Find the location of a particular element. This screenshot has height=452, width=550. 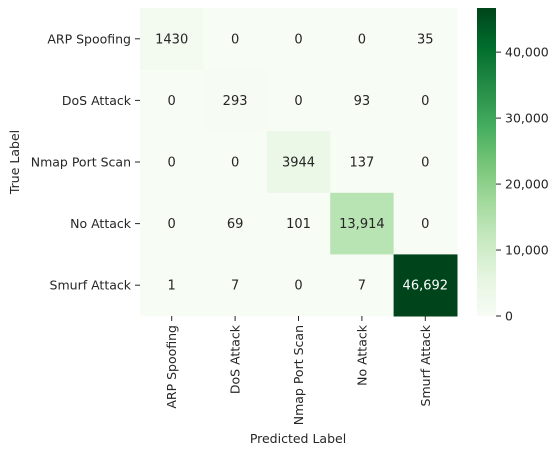

x-tick-label: Nmap Port Scan is located at coordinates (298, 375).